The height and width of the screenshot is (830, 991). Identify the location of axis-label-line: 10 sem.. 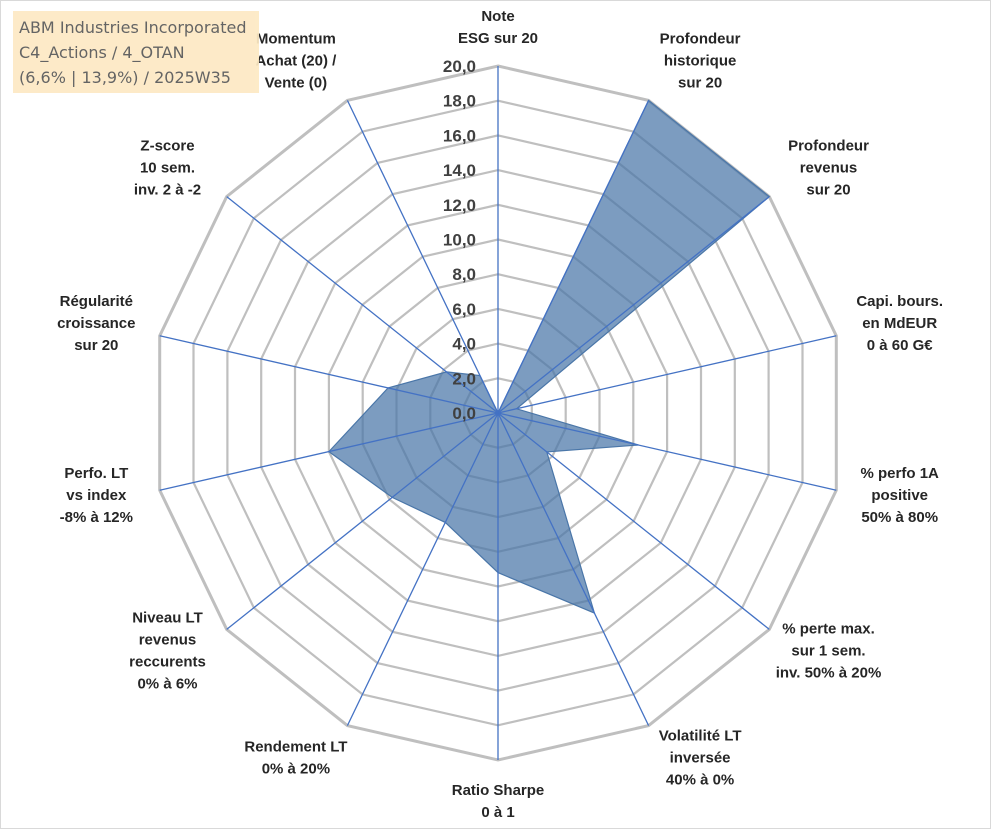
(167, 168).